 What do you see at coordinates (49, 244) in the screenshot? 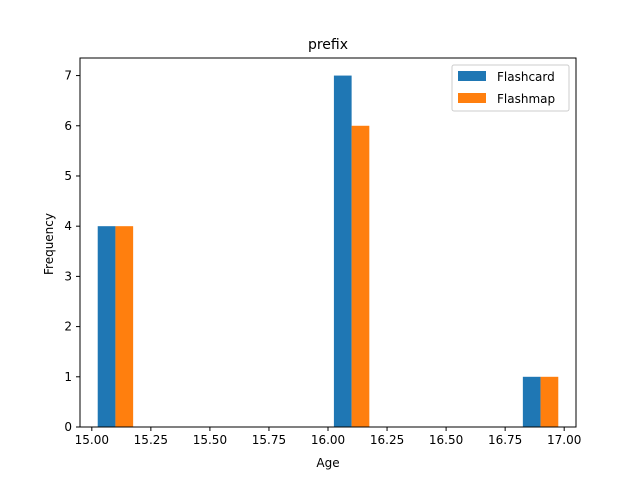
I see `y-axis-label: Frequency` at bounding box center [49, 244].